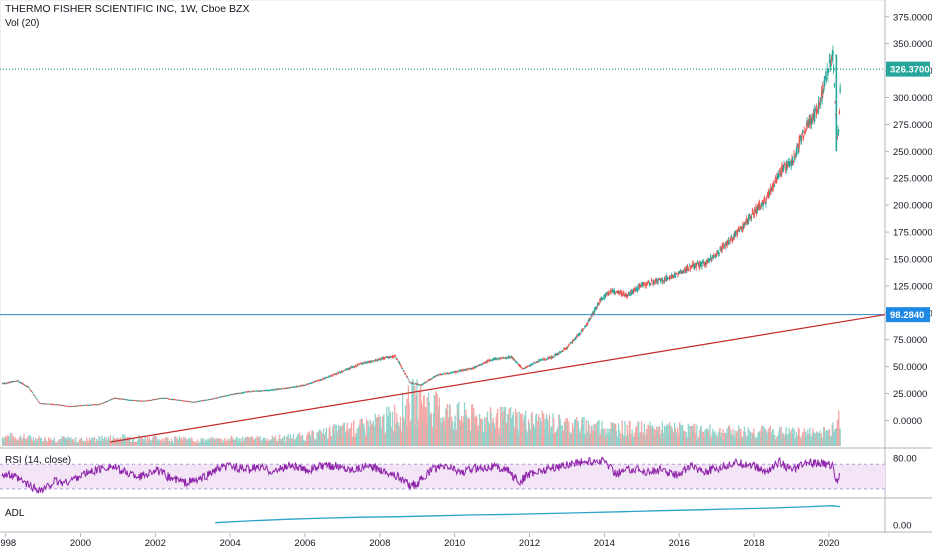 Image resolution: width=932 pixels, height=555 pixels. What do you see at coordinates (910, 340) in the screenshot?
I see `y-tick-label: 75.0000` at bounding box center [910, 340].